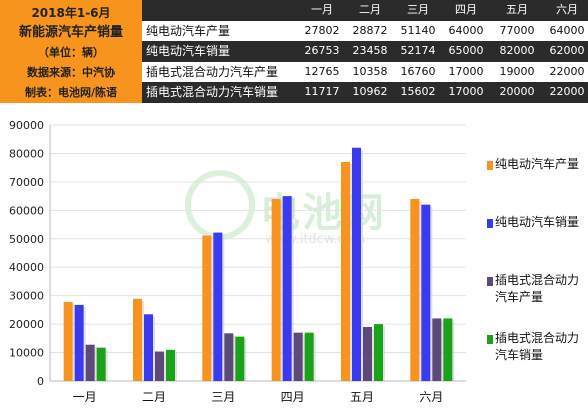 Image resolution: width=588 pixels, height=410 pixels. Describe the element at coordinates (212, 92) in the screenshot. I see `row-label: 插电式混合动力汽车销量` at that location.